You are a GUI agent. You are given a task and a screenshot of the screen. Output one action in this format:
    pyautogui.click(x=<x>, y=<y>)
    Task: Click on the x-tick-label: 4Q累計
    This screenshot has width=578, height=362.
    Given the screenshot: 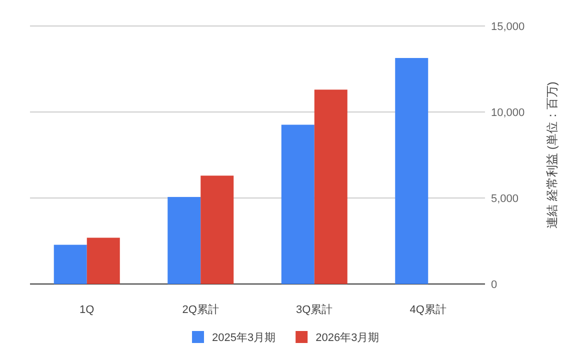 What is the action you would take?
    pyautogui.click(x=428, y=309)
    